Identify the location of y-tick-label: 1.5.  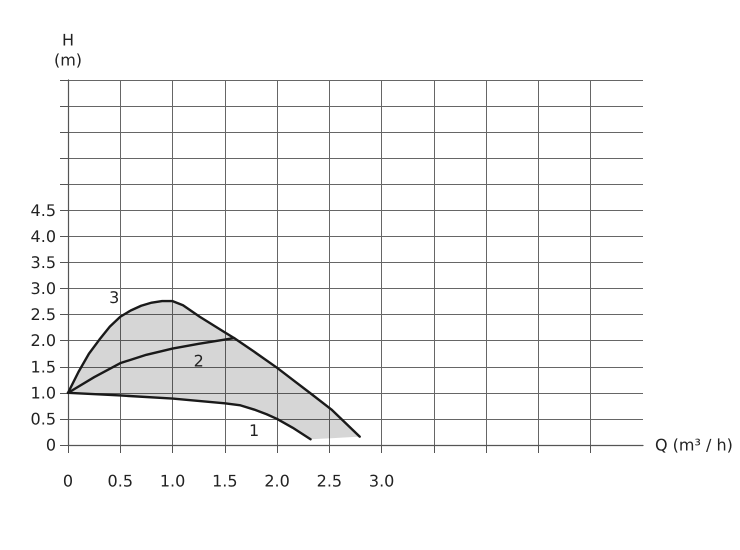
(43, 366).